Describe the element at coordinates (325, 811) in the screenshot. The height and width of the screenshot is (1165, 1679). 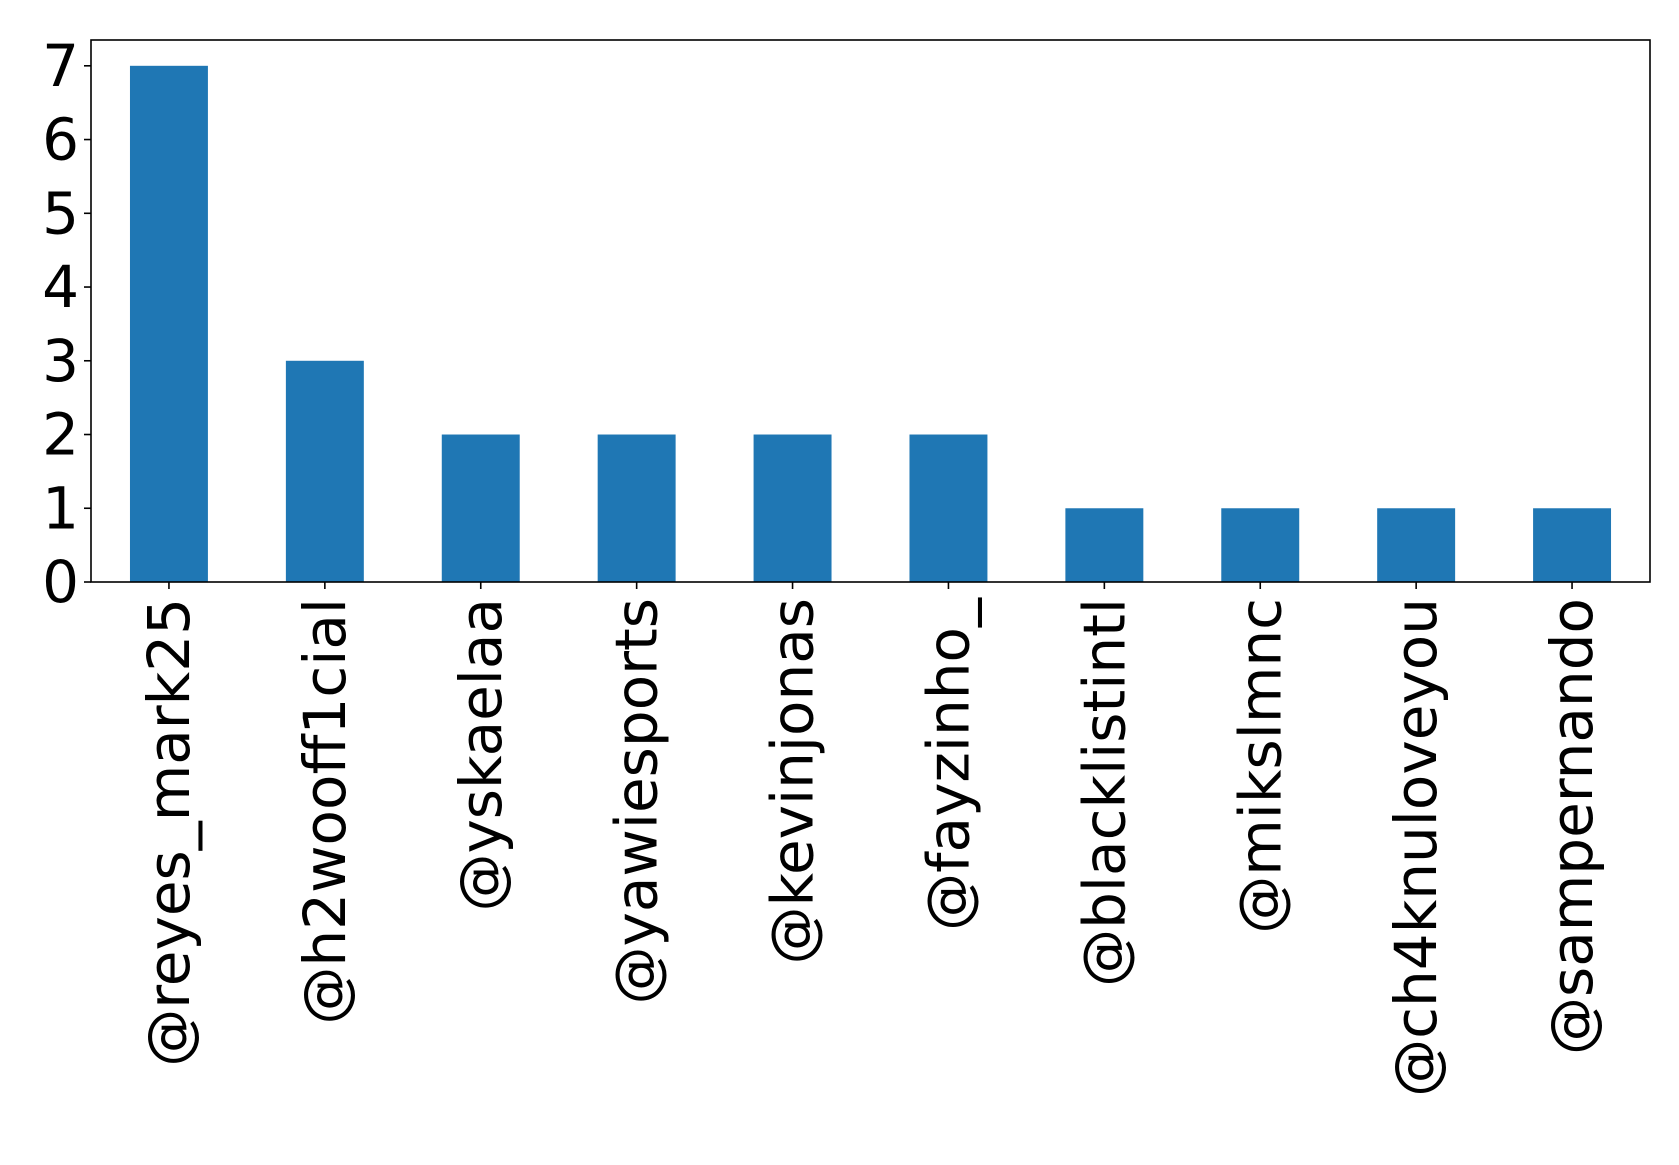
I see `x-tick-label-h2wooff1cial: @h2wooff1cial` at that location.